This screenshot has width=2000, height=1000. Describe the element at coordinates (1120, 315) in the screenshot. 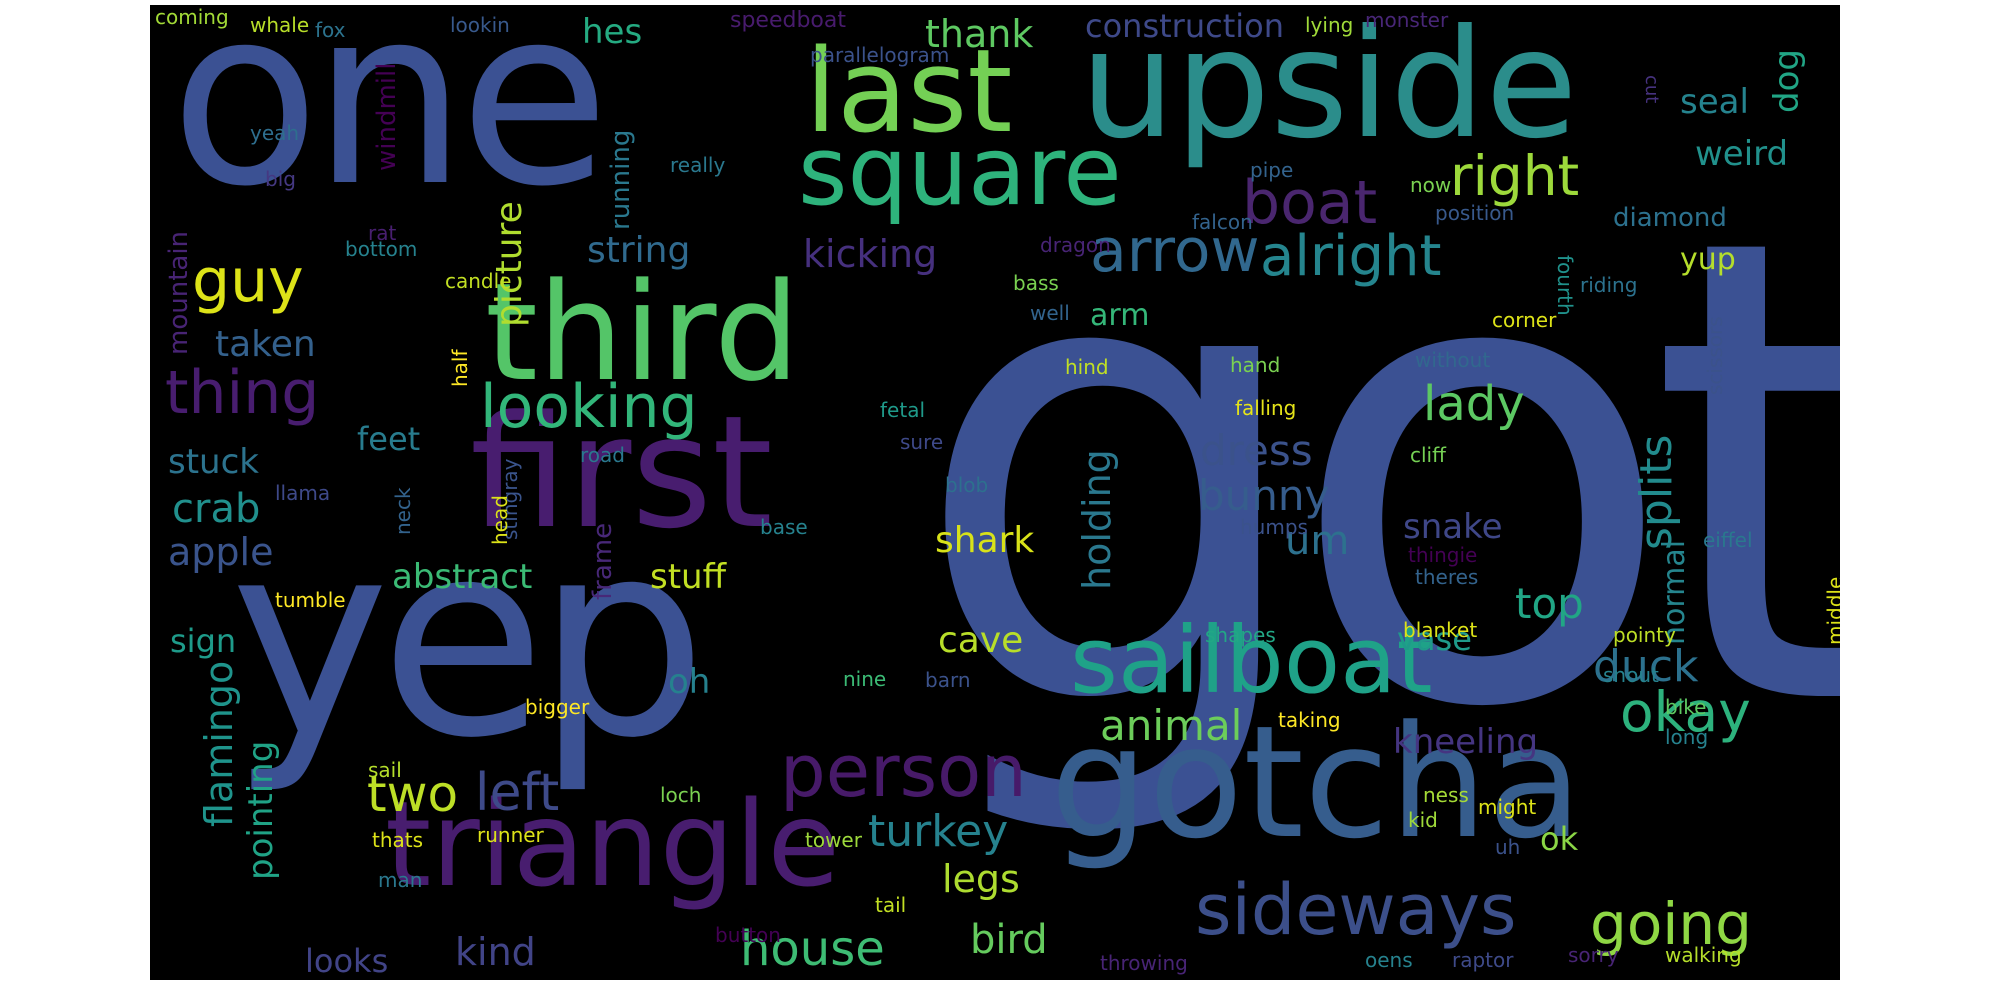

I see `cloud-word: arm` at that location.